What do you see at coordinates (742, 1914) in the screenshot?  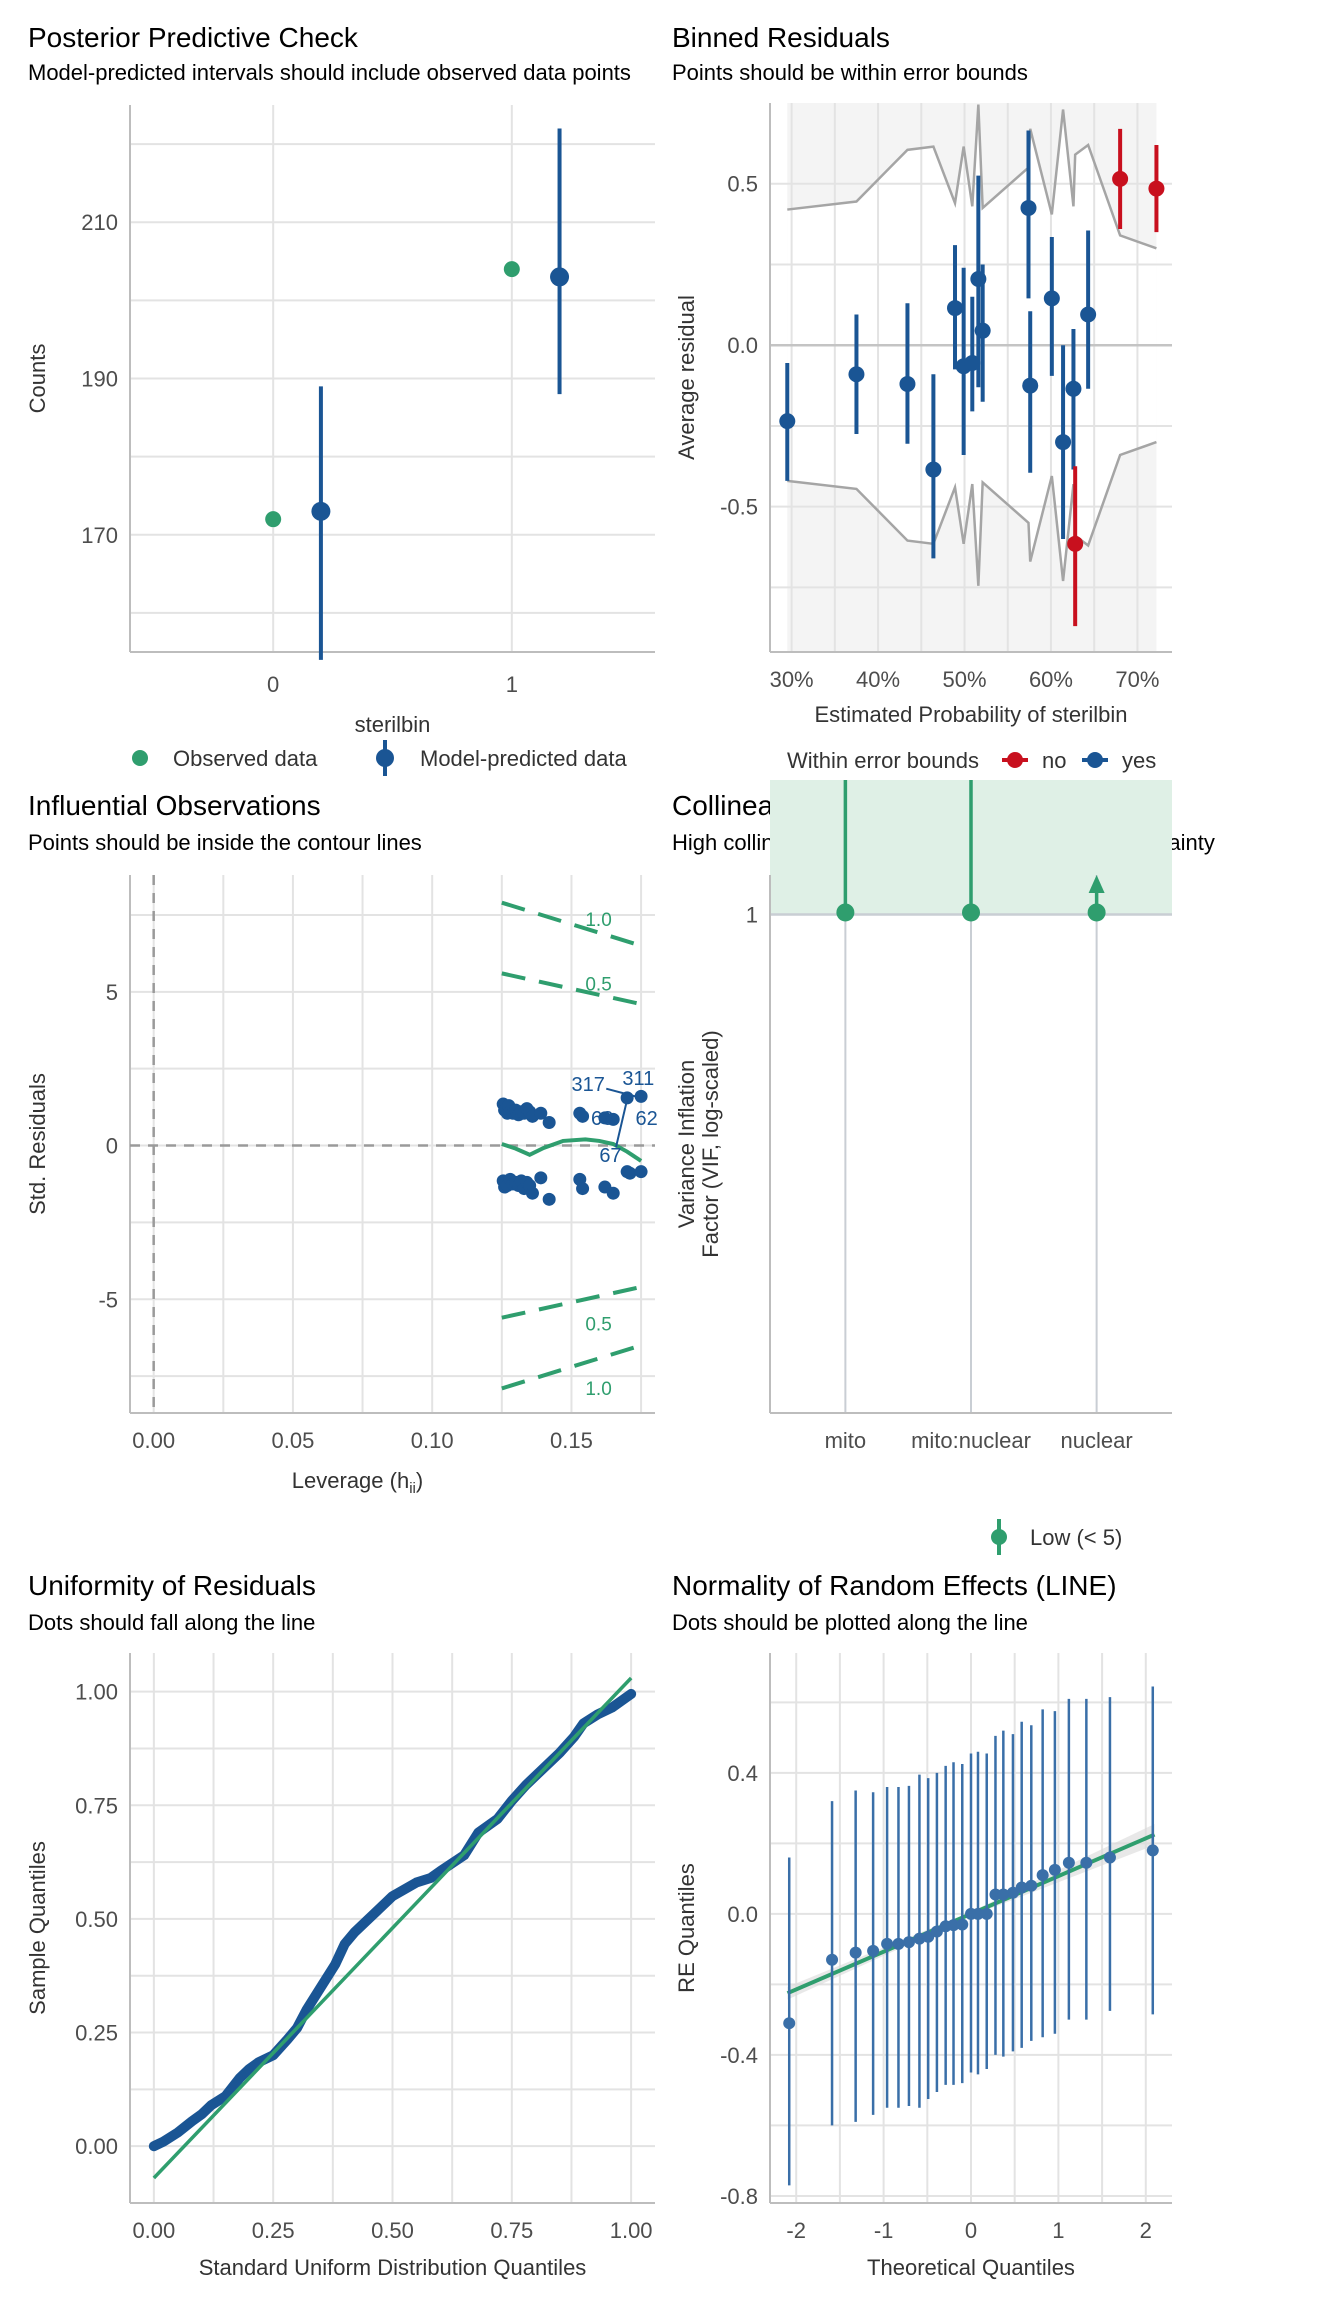 I see `y-tick-label: 0.0` at bounding box center [742, 1914].